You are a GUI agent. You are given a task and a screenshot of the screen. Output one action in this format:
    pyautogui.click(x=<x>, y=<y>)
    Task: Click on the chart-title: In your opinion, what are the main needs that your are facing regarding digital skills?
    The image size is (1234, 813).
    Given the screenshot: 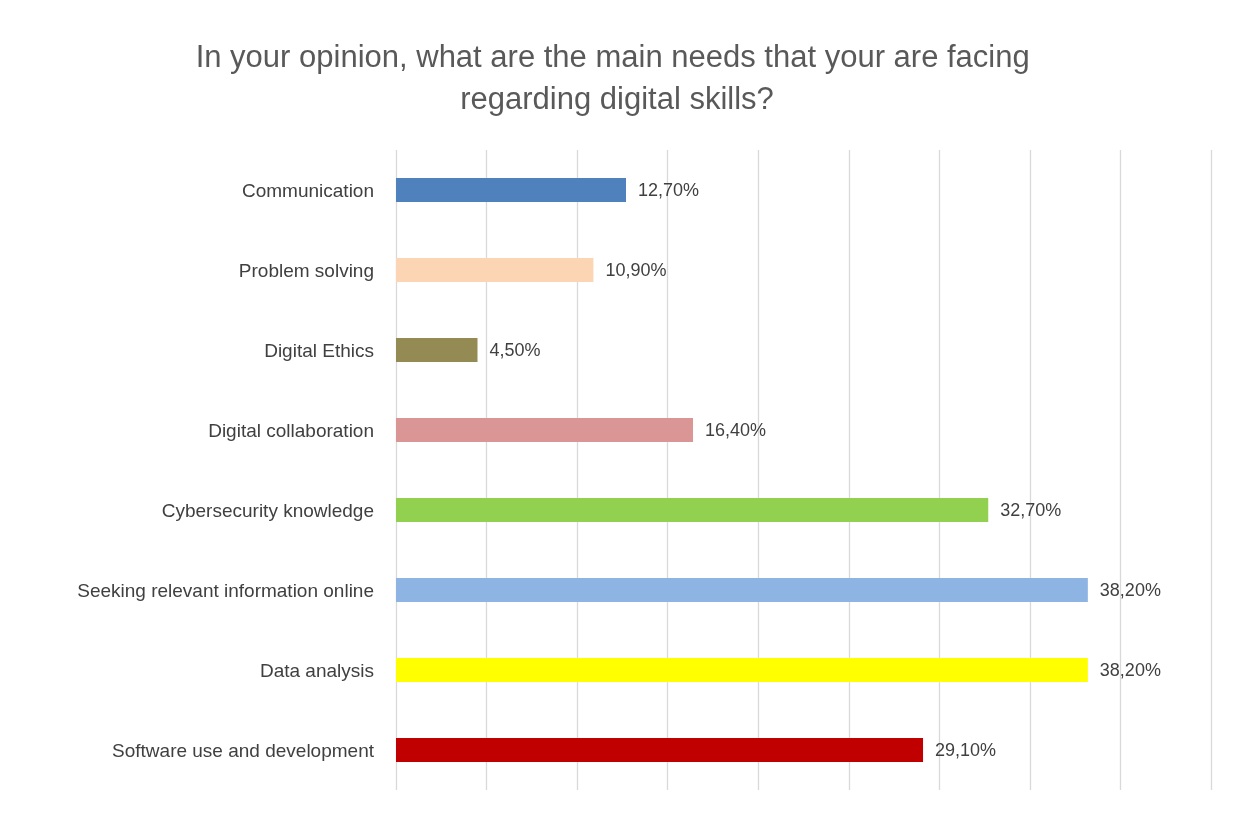 What is the action you would take?
    pyautogui.click(x=617, y=77)
    